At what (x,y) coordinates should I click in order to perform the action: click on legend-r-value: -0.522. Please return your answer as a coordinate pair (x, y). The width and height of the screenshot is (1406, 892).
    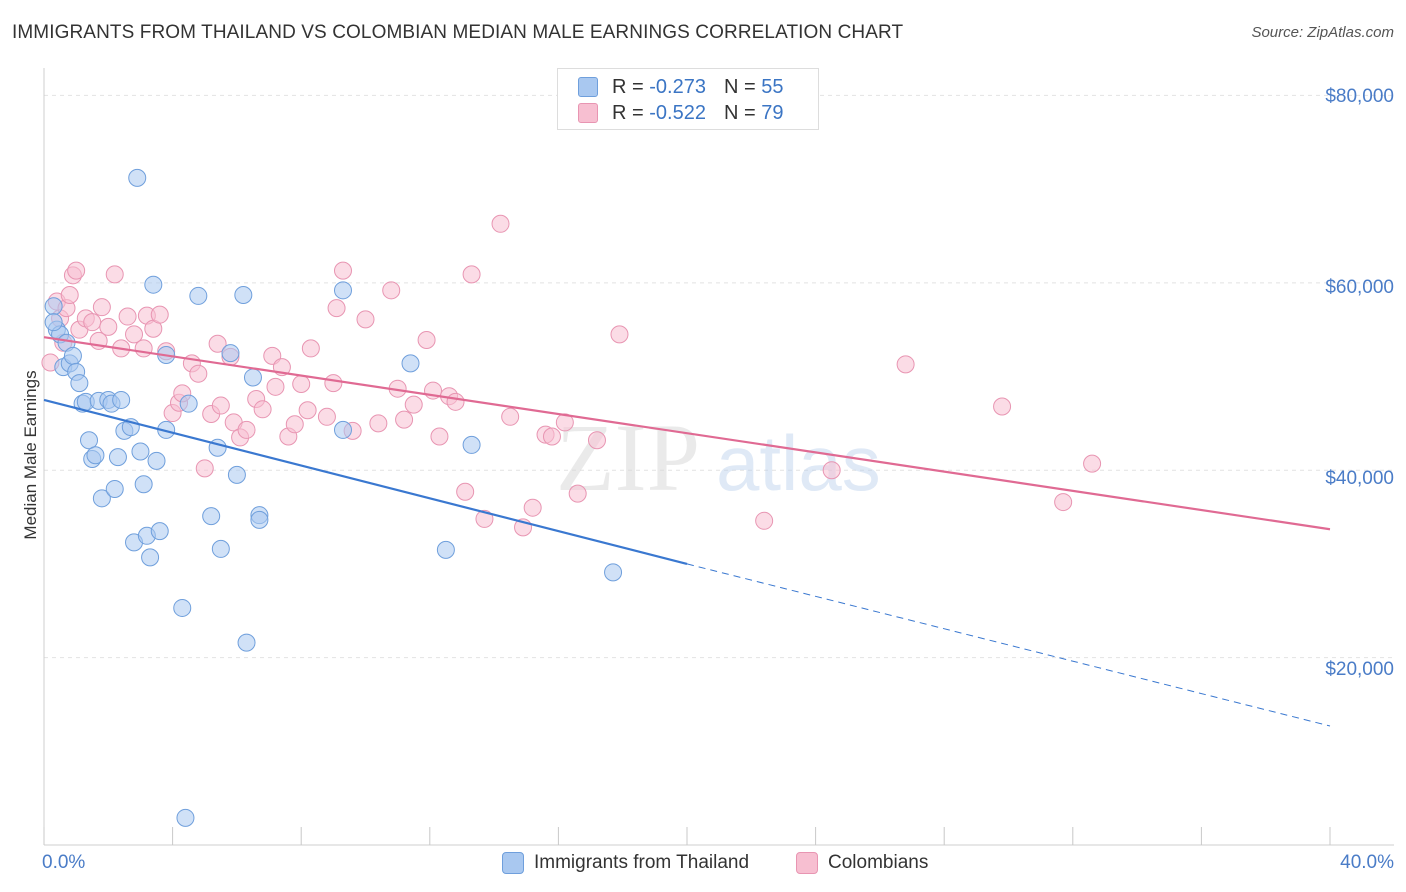
    Looking at the image, I should click on (677, 112).